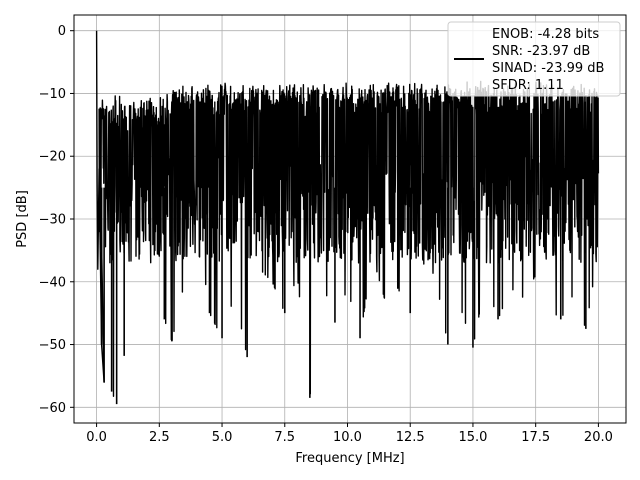 This screenshot has height=480, width=640. What do you see at coordinates (284, 437) in the screenshot?
I see `x-tick-label: 7.5` at bounding box center [284, 437].